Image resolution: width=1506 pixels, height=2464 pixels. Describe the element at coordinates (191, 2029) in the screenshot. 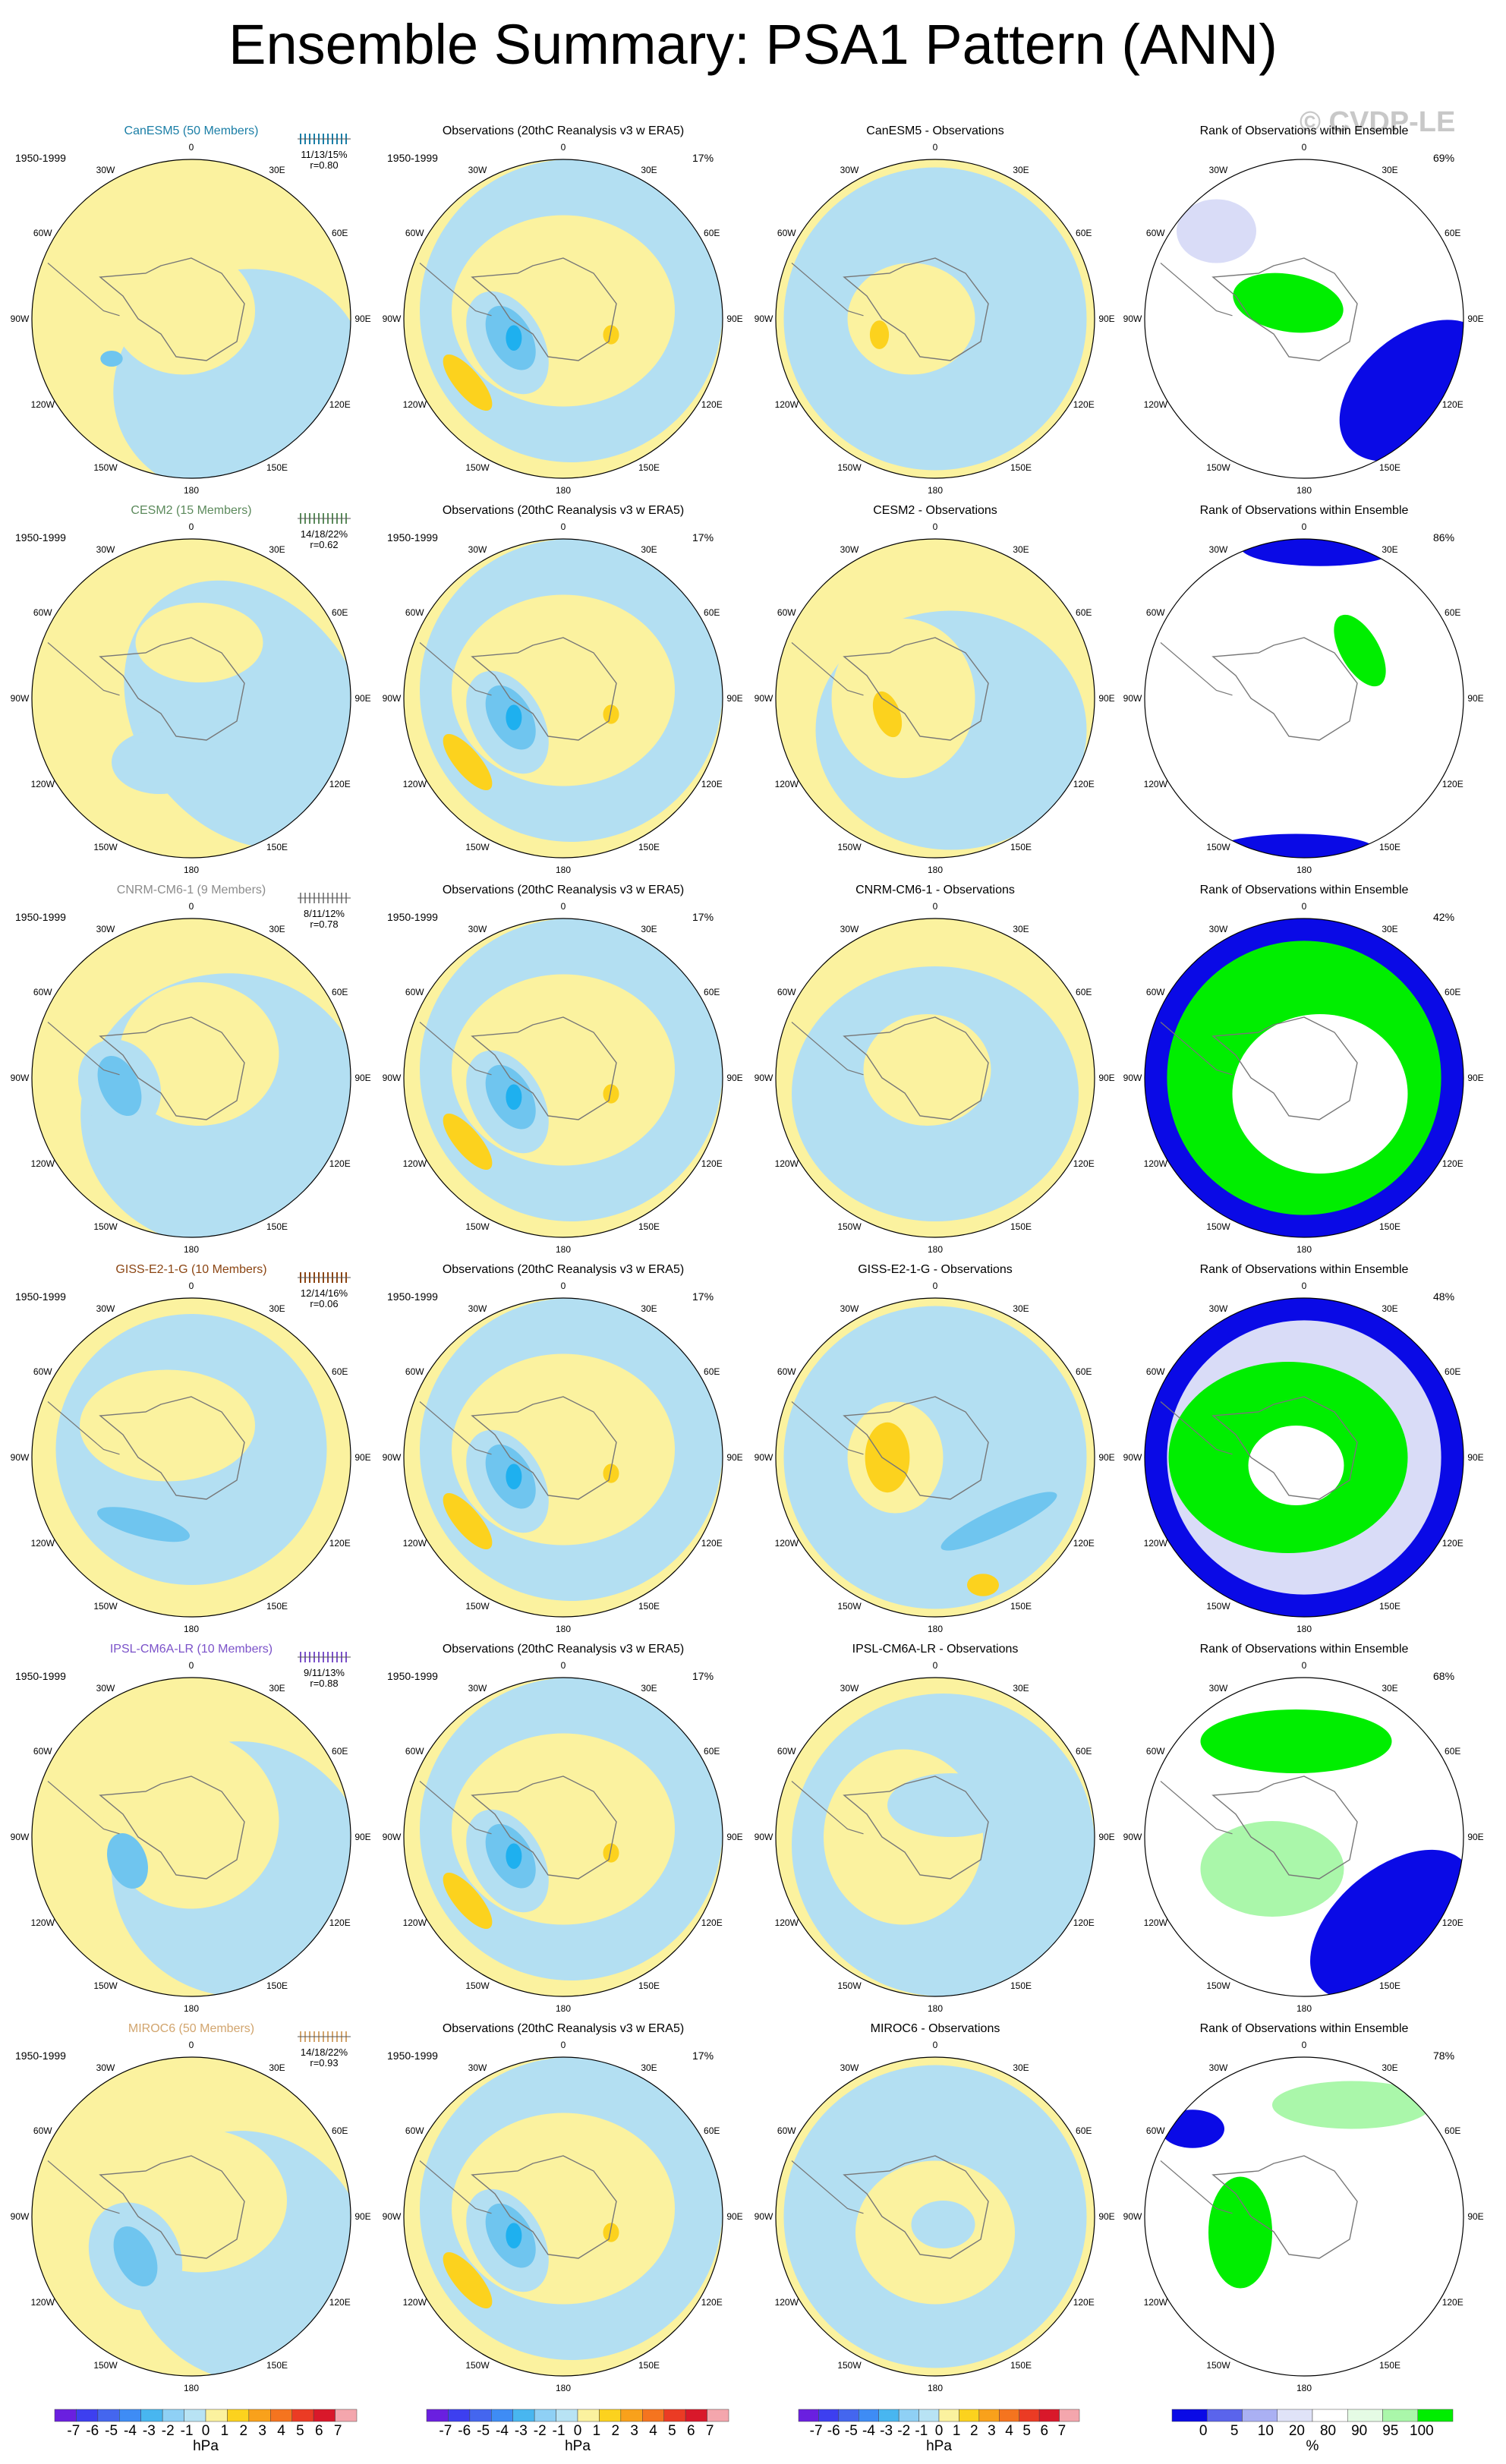

I see `panel-title-model: MIROC6 (50 Members)` at that location.